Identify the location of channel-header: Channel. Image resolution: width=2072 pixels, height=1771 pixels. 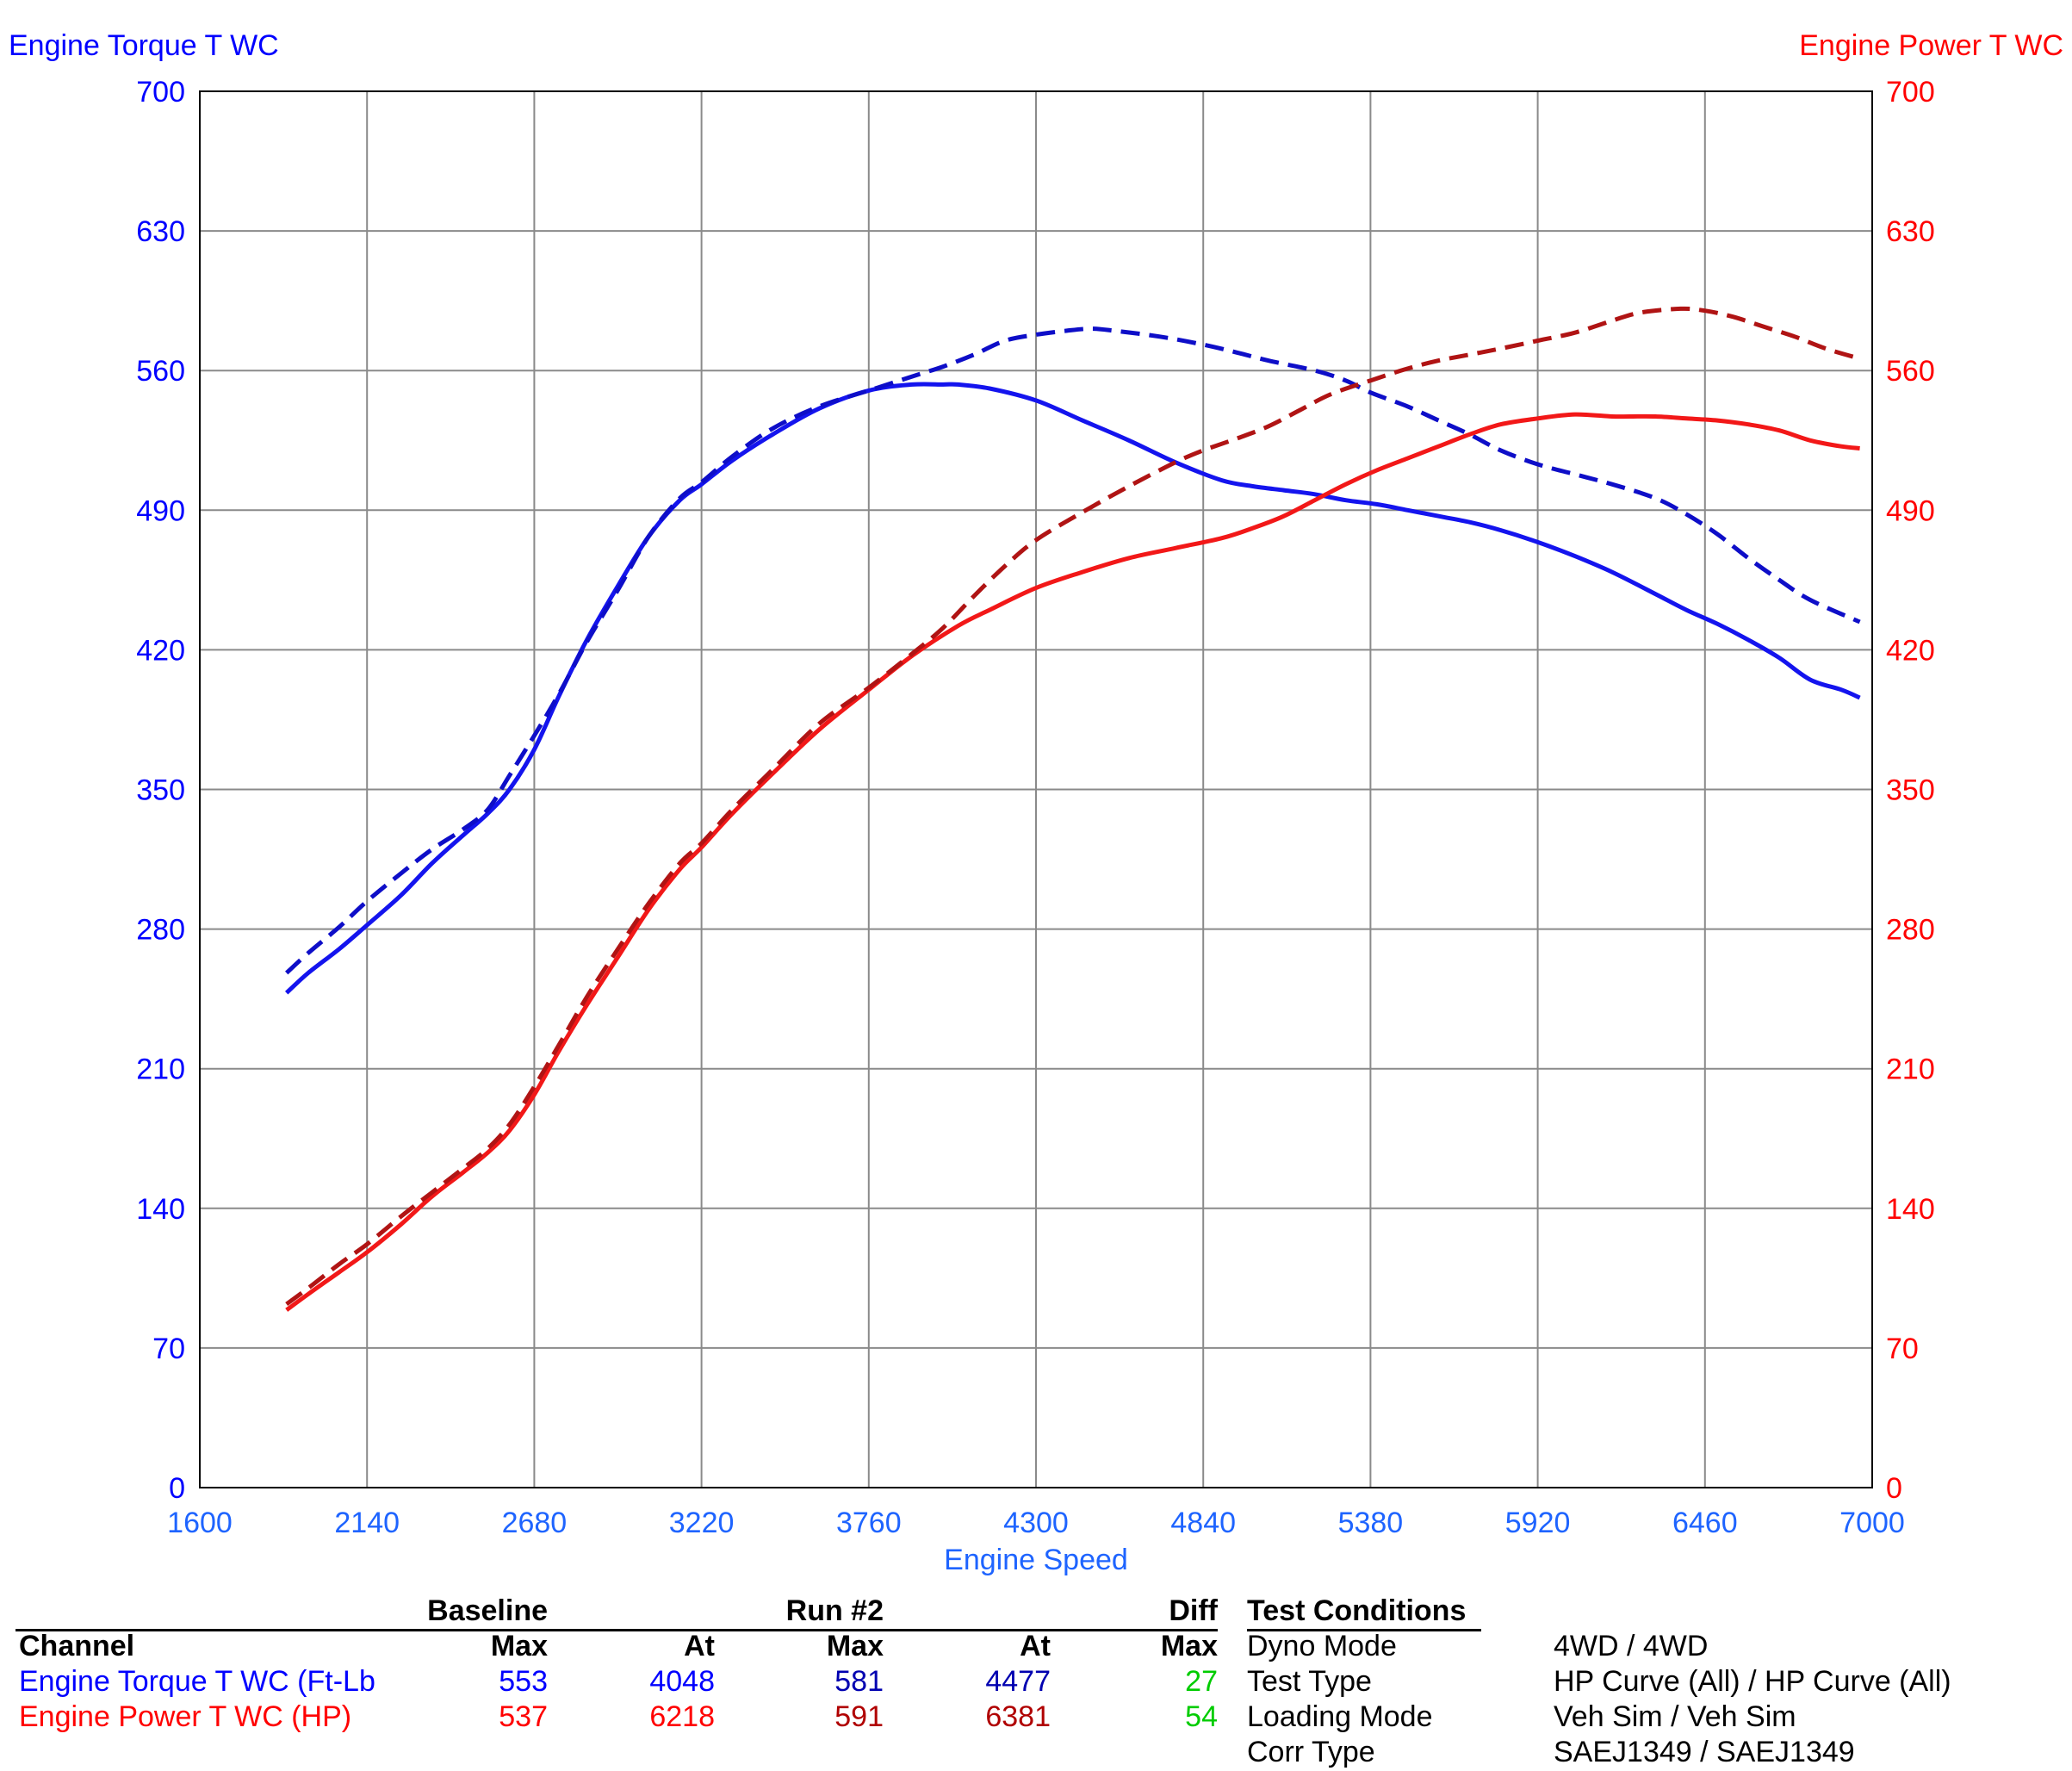
(77, 1646).